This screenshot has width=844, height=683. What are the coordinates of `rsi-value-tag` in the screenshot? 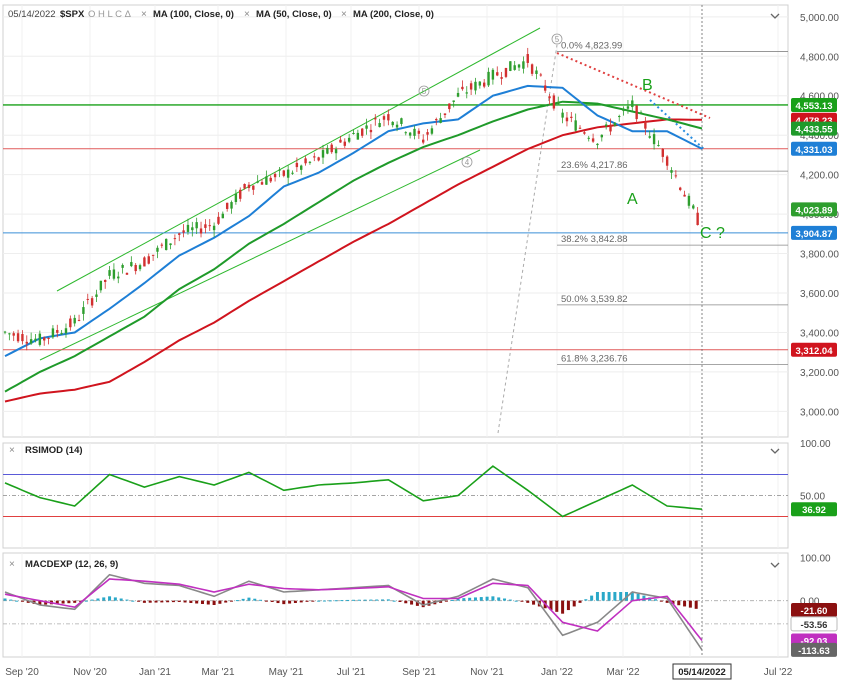 It's located at (814, 509).